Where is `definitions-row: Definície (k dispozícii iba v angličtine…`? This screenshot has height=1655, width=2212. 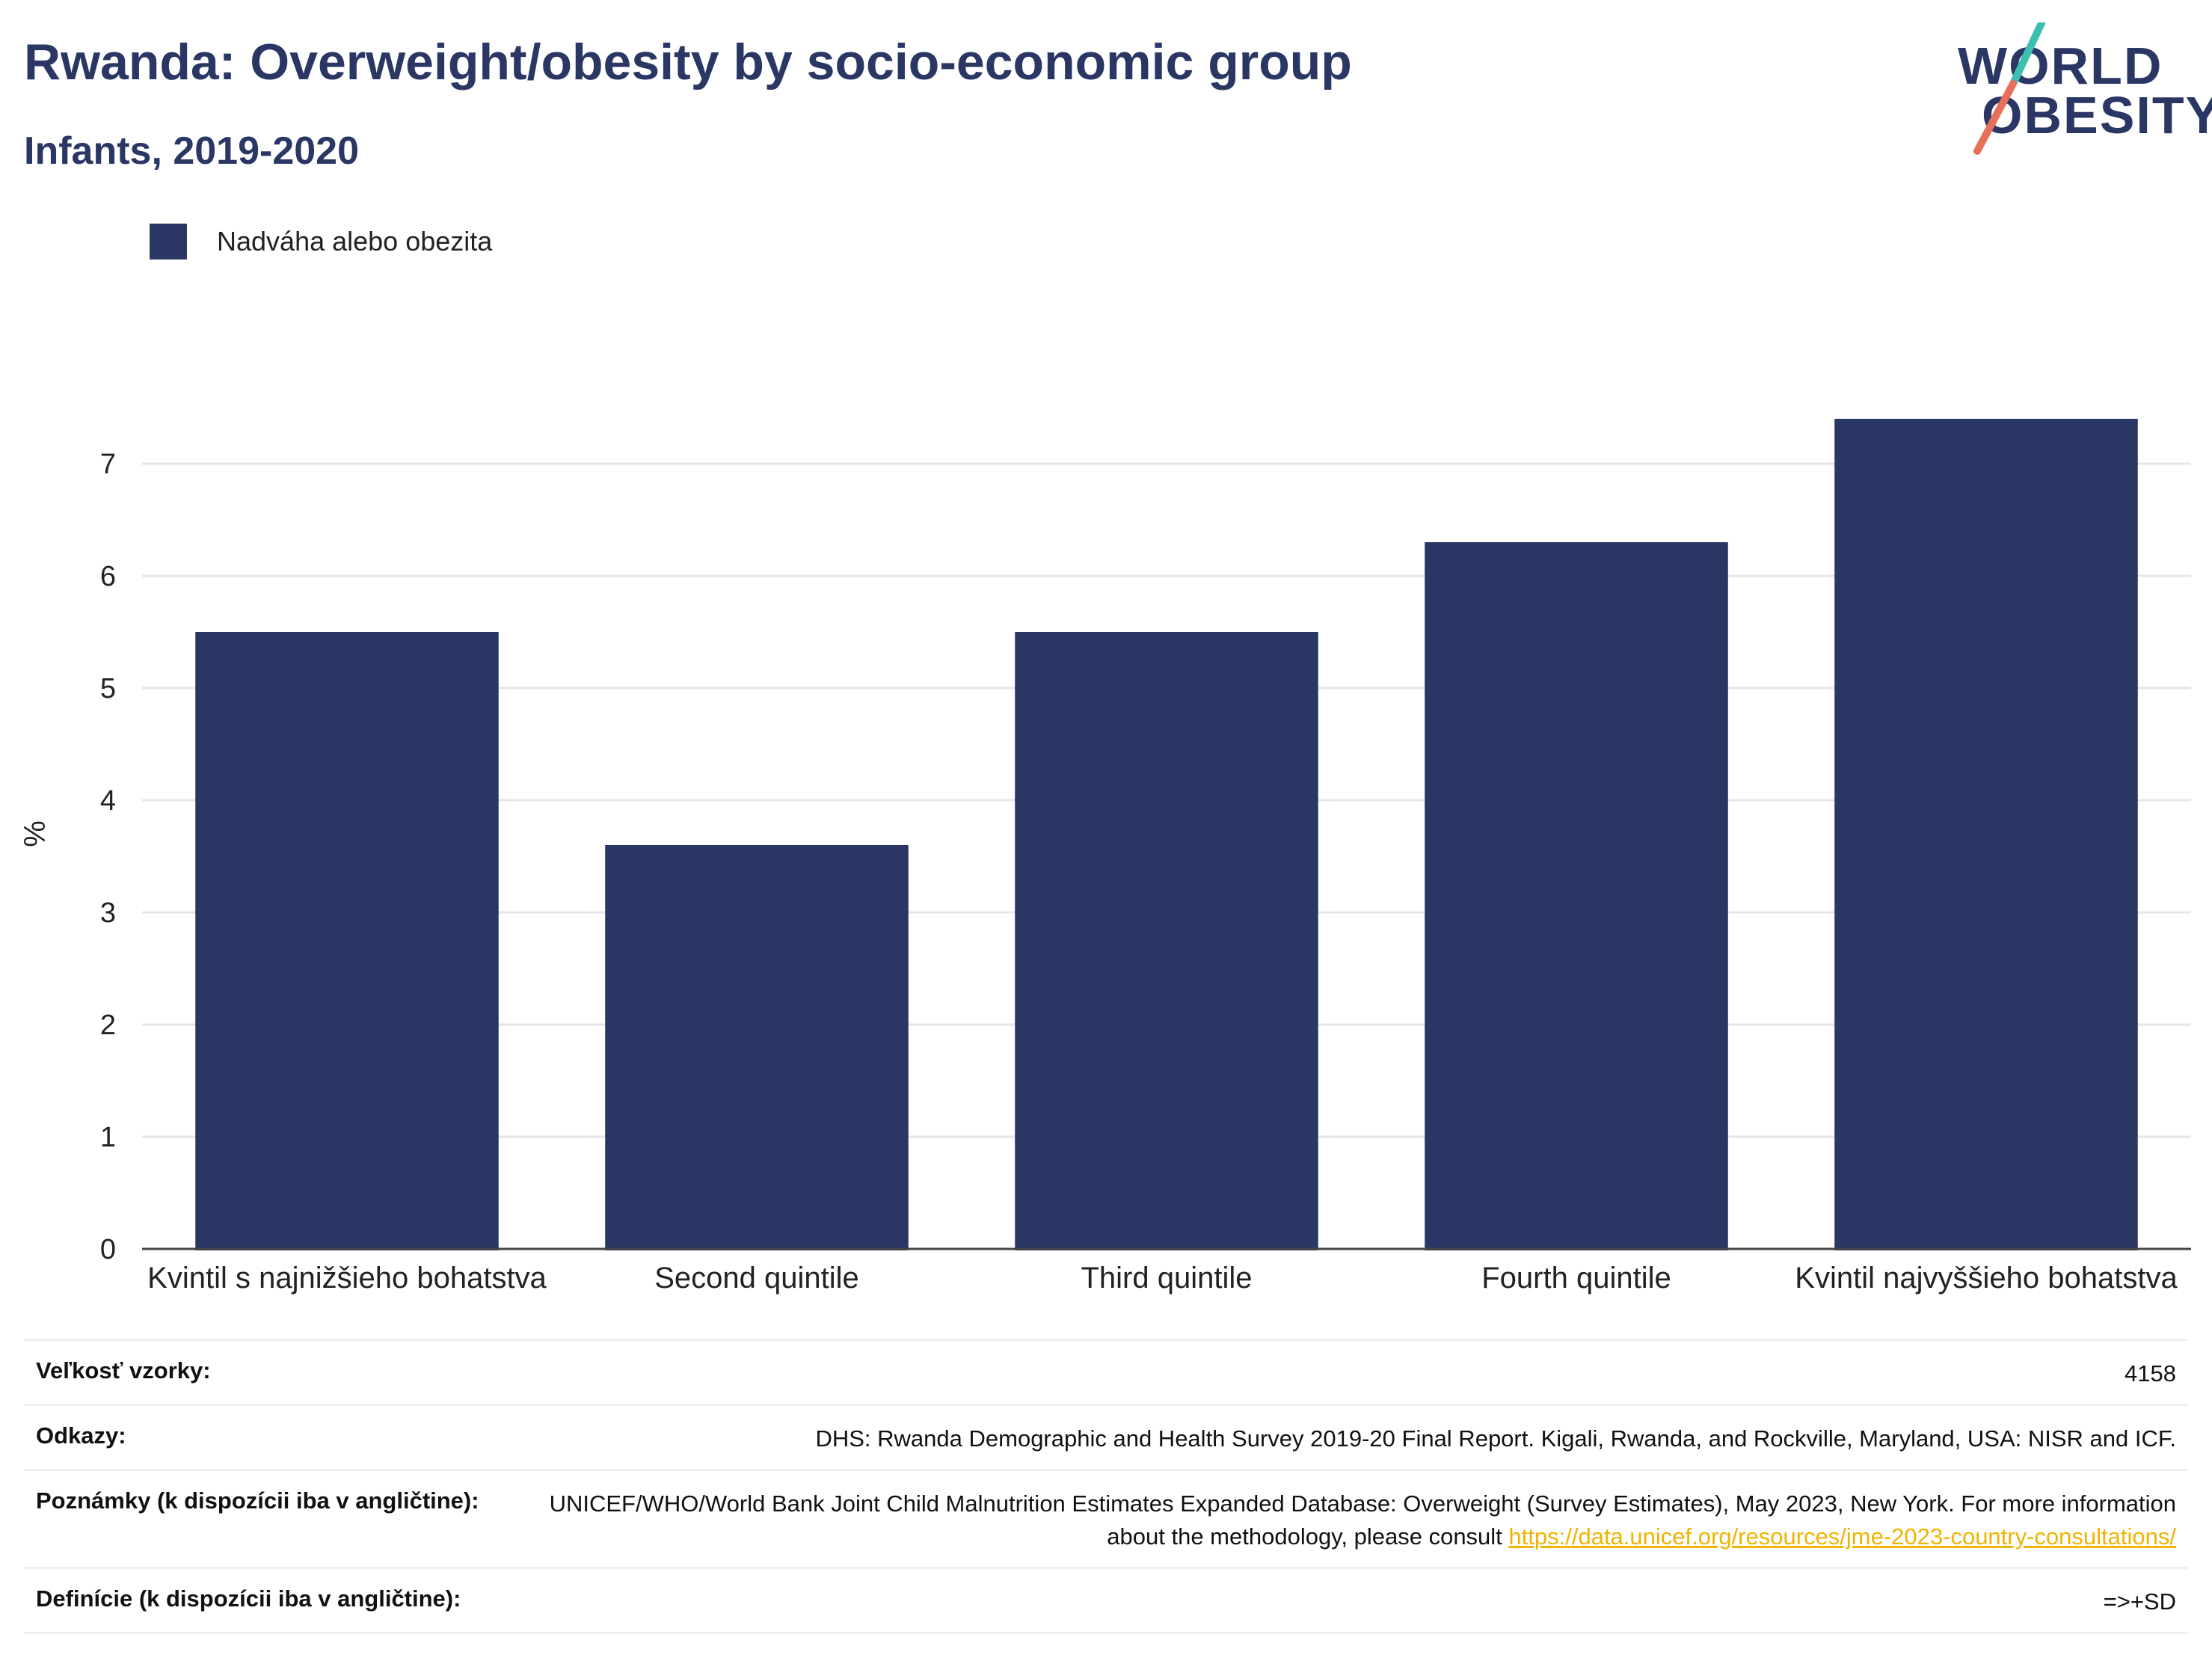
definitions-row: Definície (k dispozícii iba v angličtine… is located at coordinates (1106, 1600).